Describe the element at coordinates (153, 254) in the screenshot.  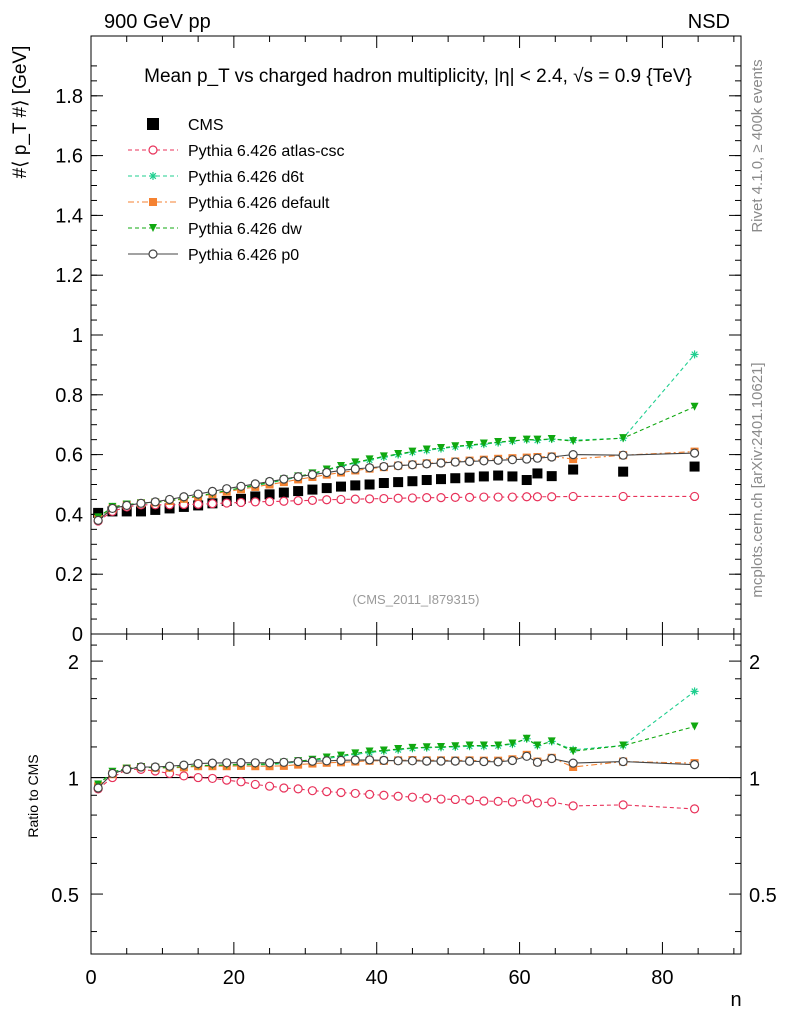
I see `legend-marker-p0` at that location.